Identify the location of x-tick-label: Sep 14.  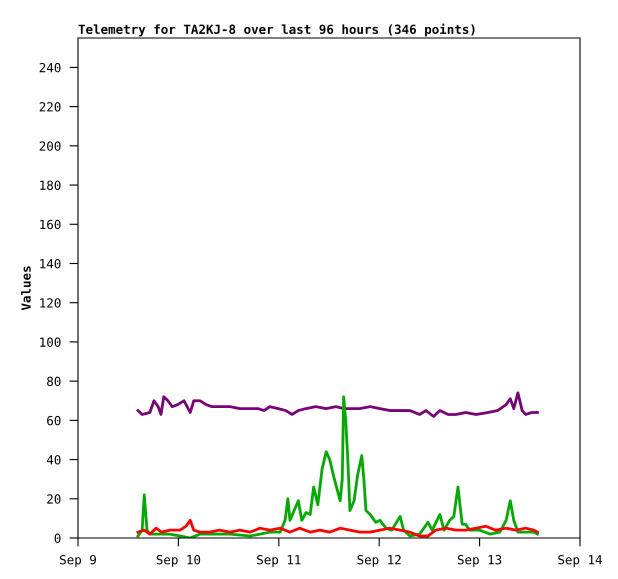
(580, 560).